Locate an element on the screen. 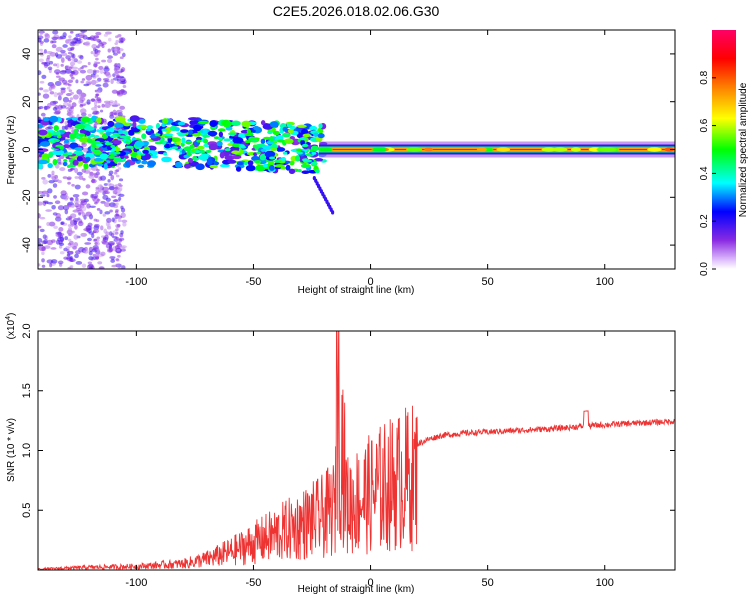  x-tick-label: 50 is located at coordinates (488, 583).